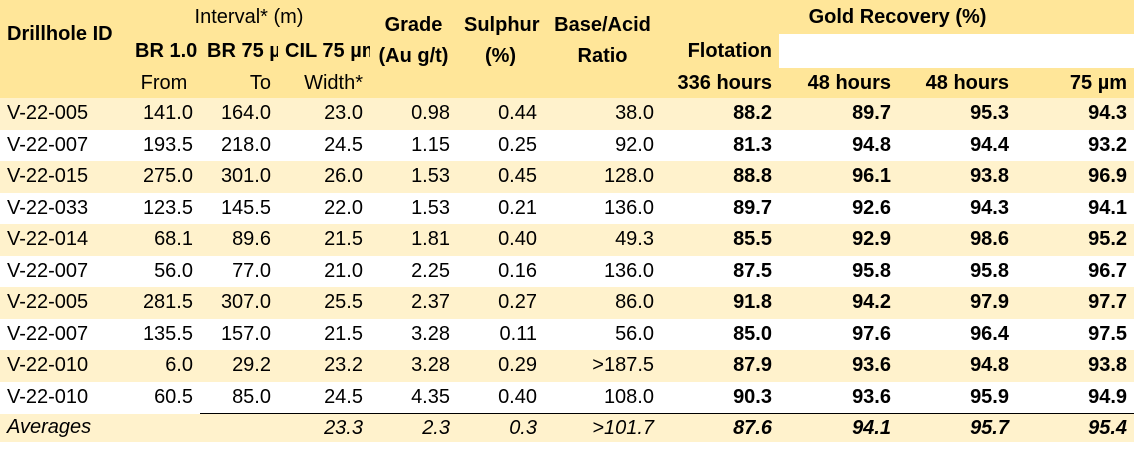 This screenshot has width=1134, height=474. Describe the element at coordinates (500, 145) in the screenshot. I see `cell-sulphur: 0.25` at that location.